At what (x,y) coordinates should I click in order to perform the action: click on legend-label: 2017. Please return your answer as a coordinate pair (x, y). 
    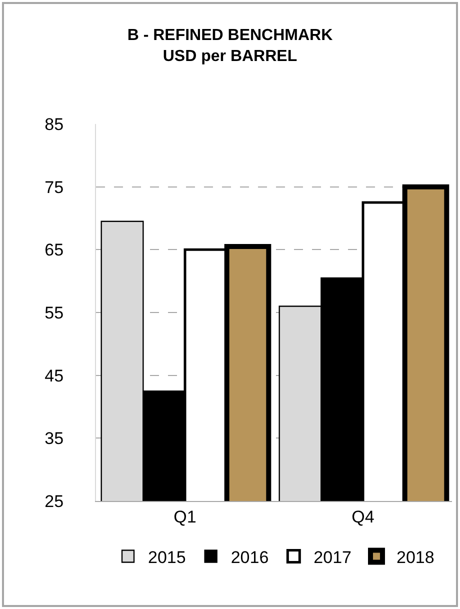
    Looking at the image, I should click on (333, 557).